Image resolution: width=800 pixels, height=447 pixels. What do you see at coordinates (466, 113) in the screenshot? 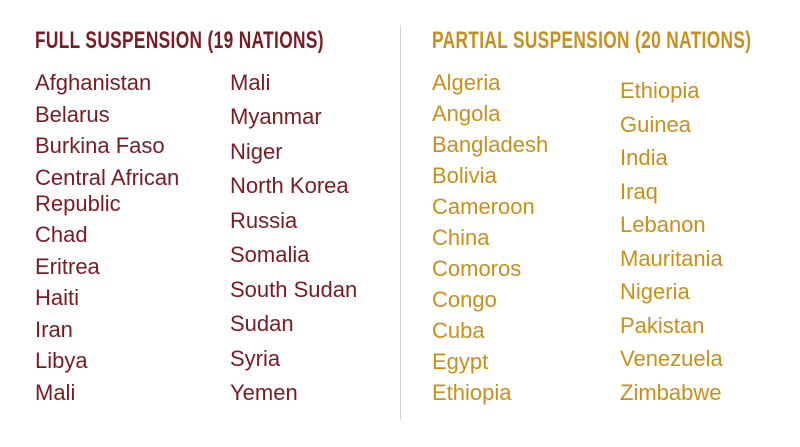
I see `country: Angola` at bounding box center [466, 113].